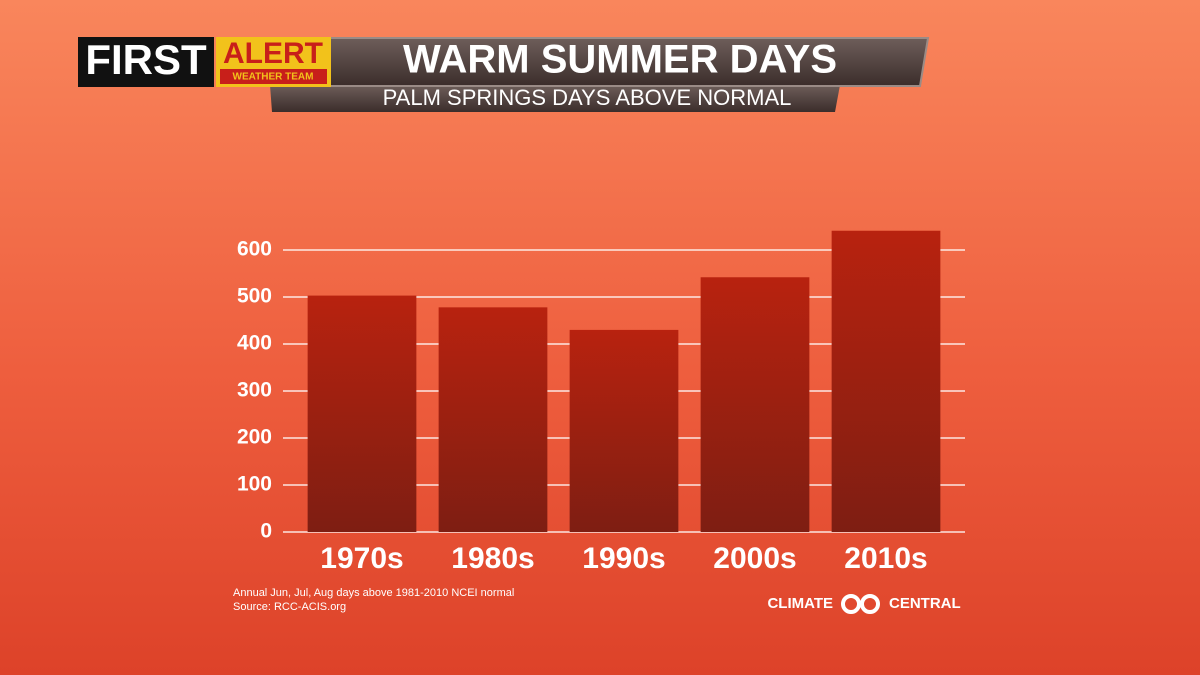 This screenshot has width=1200, height=675. I want to click on x-tick-label: 2010s, so click(885, 558).